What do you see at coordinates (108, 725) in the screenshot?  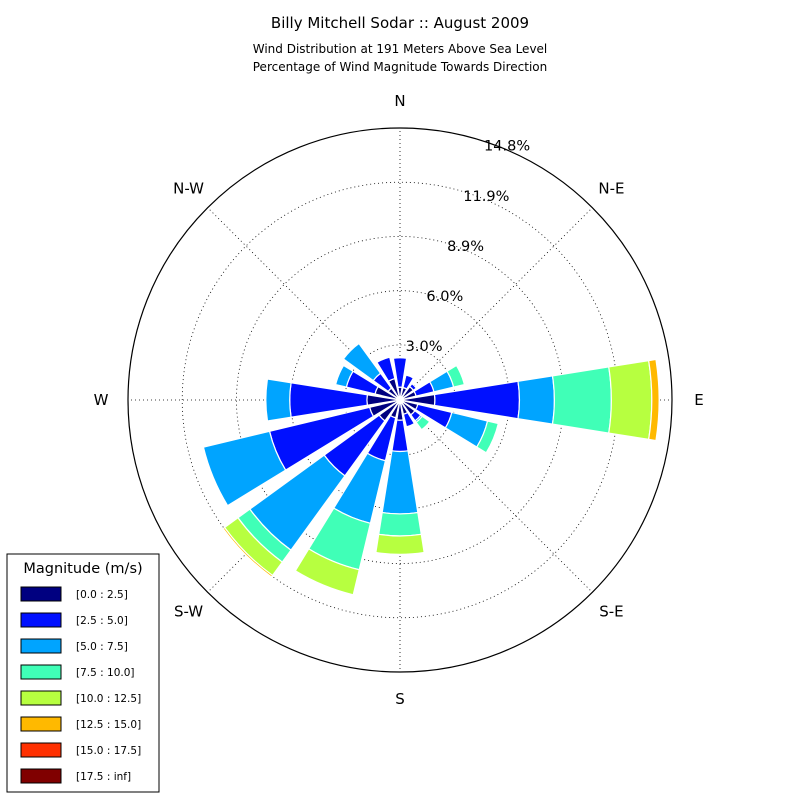 I see `legend-label: [12.5 : 15.0]` at bounding box center [108, 725].